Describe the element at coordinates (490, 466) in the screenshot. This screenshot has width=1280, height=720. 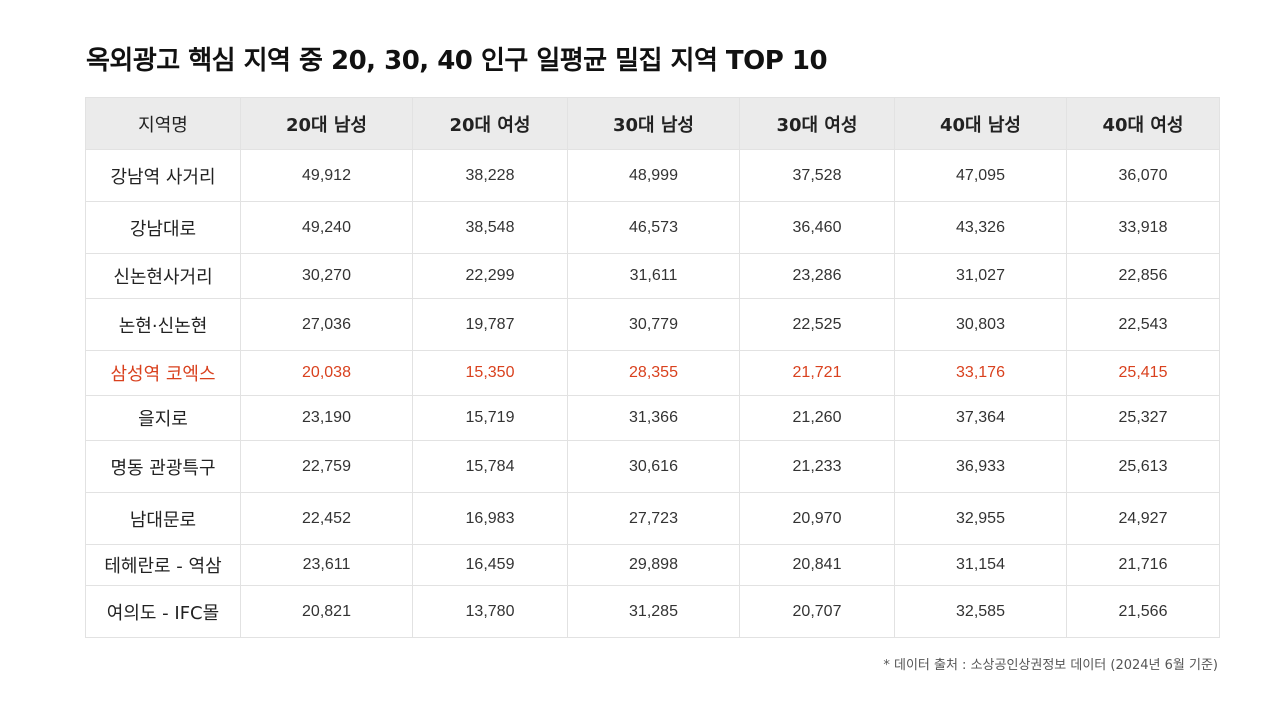
I see `value-cell: 15,784` at that location.